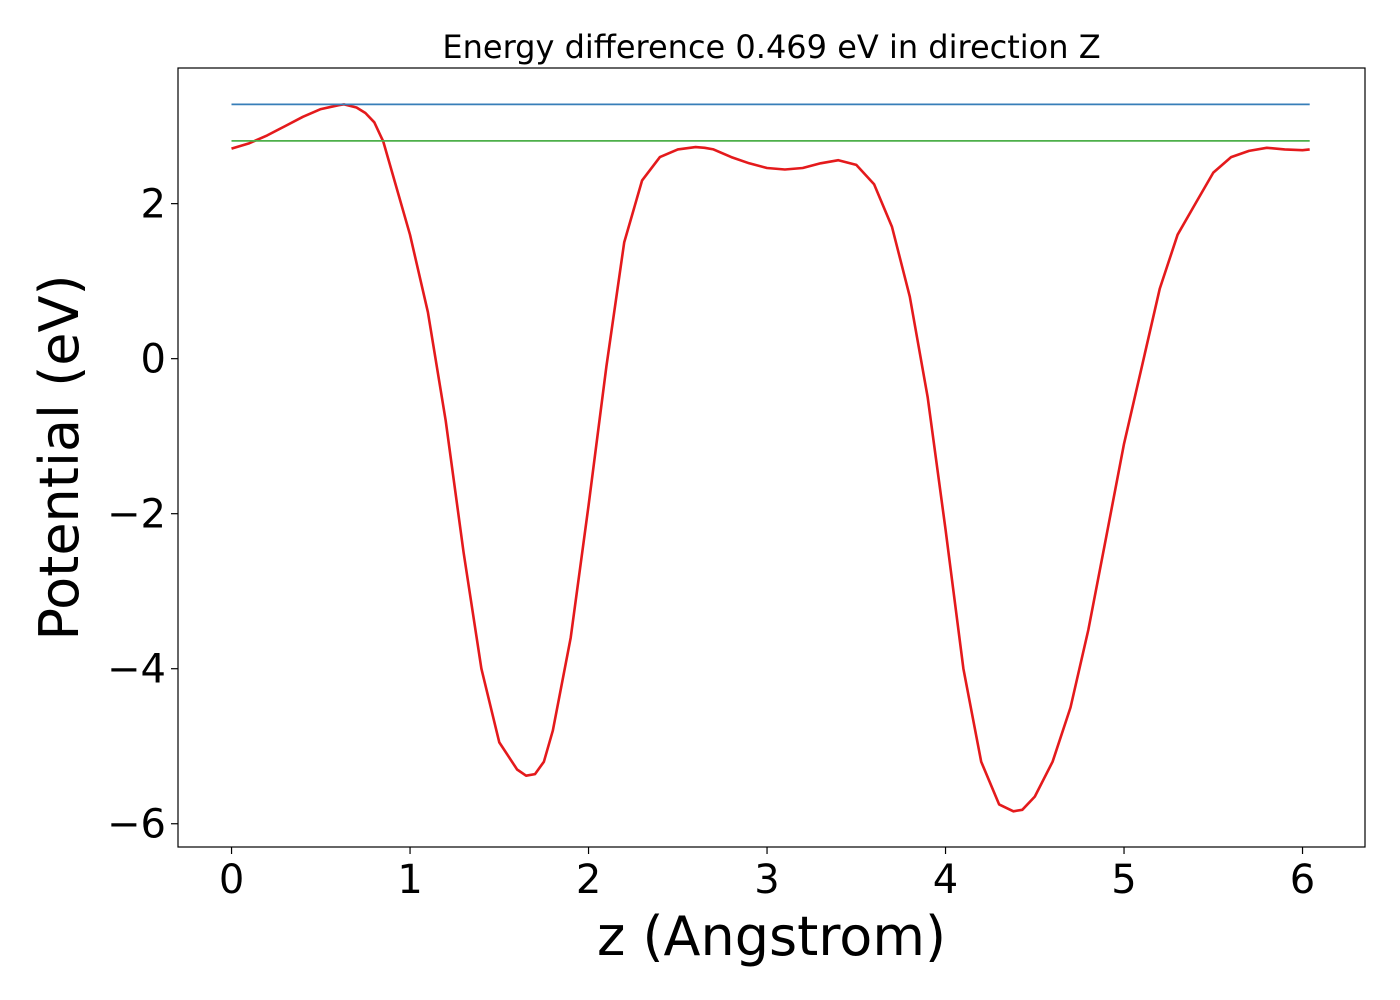  Describe the element at coordinates (136, 515) in the screenshot. I see `y-tick-label: −2` at that location.